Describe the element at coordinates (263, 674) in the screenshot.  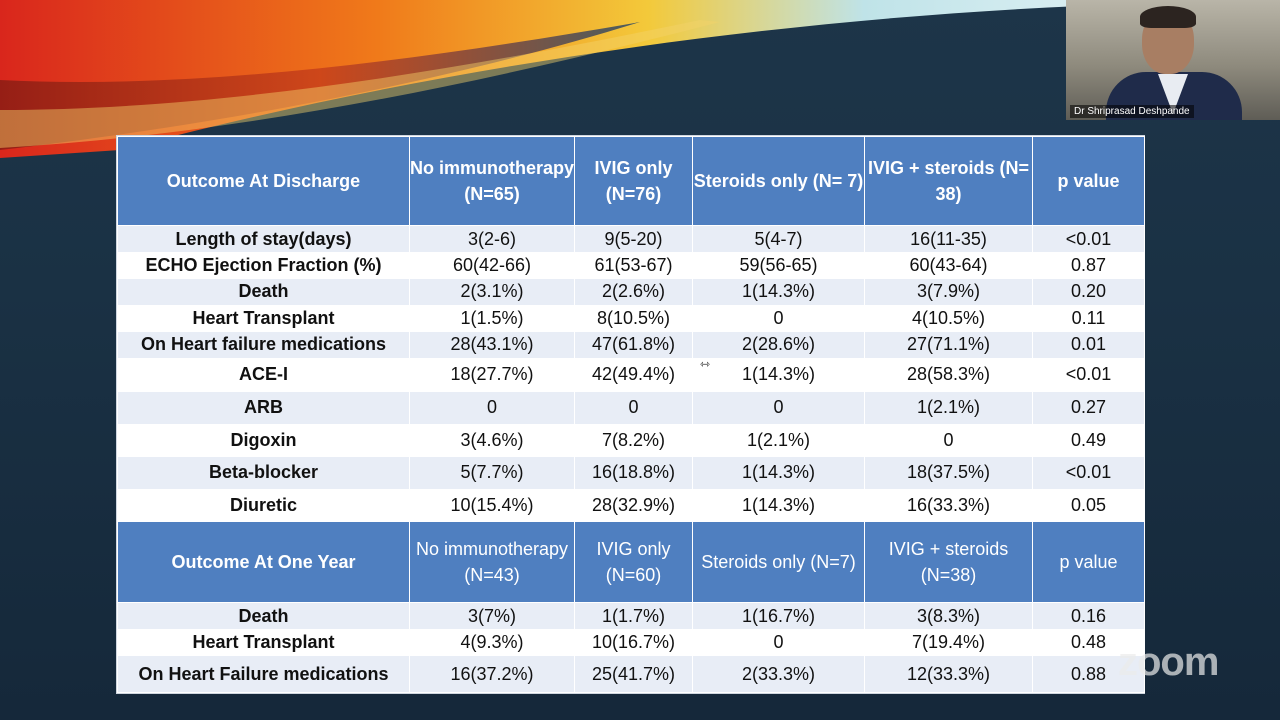
I see `row-label: On Heart Failure medications` at that location.